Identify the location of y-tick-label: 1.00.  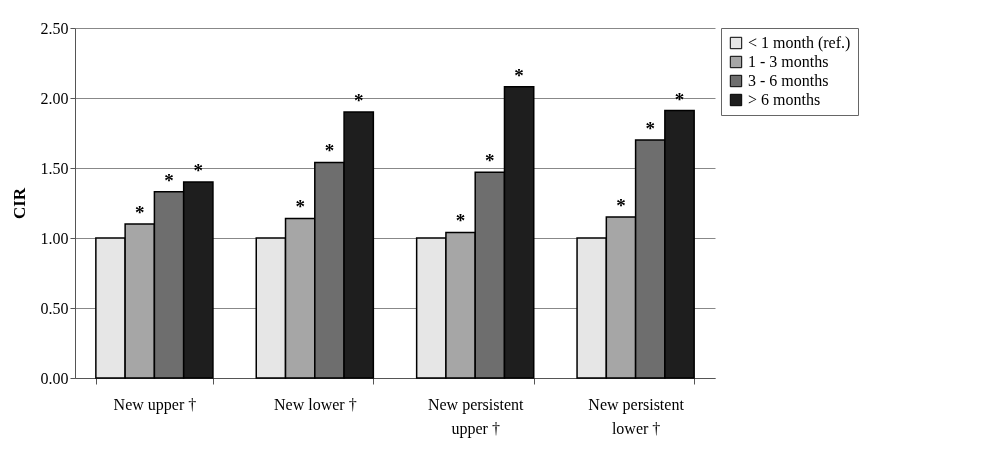
(54, 238).